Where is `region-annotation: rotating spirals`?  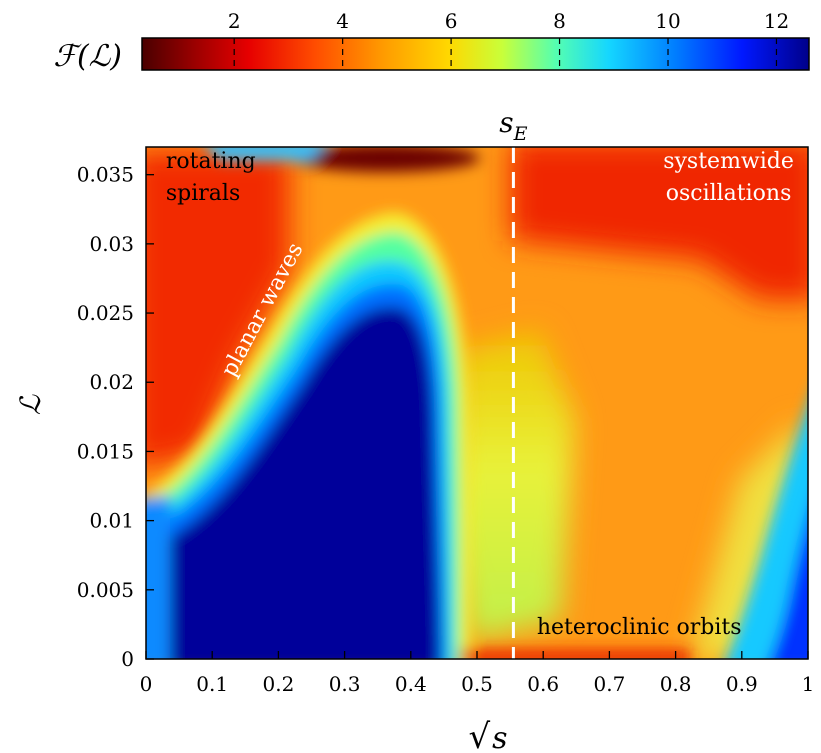
region-annotation: rotating spirals is located at coordinates (211, 177).